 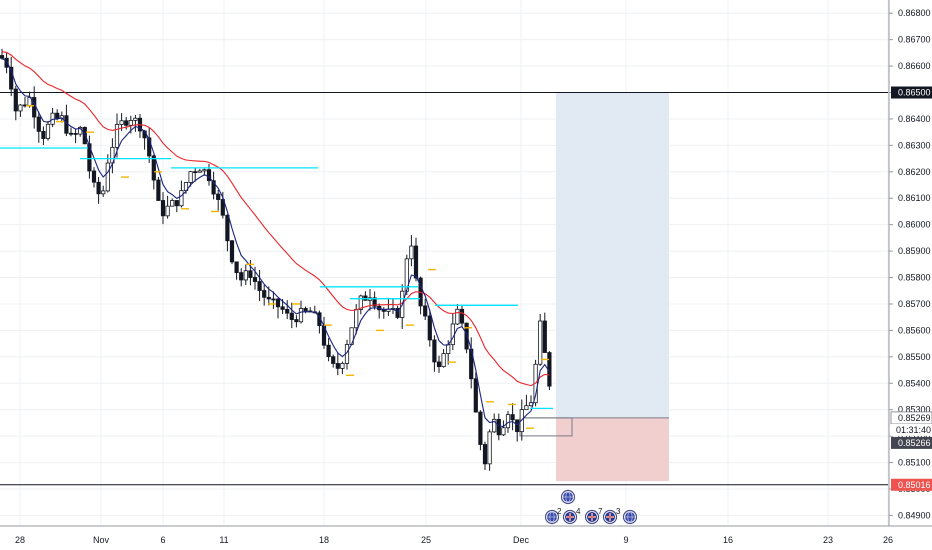 I want to click on event-count: 7, so click(x=600, y=511).